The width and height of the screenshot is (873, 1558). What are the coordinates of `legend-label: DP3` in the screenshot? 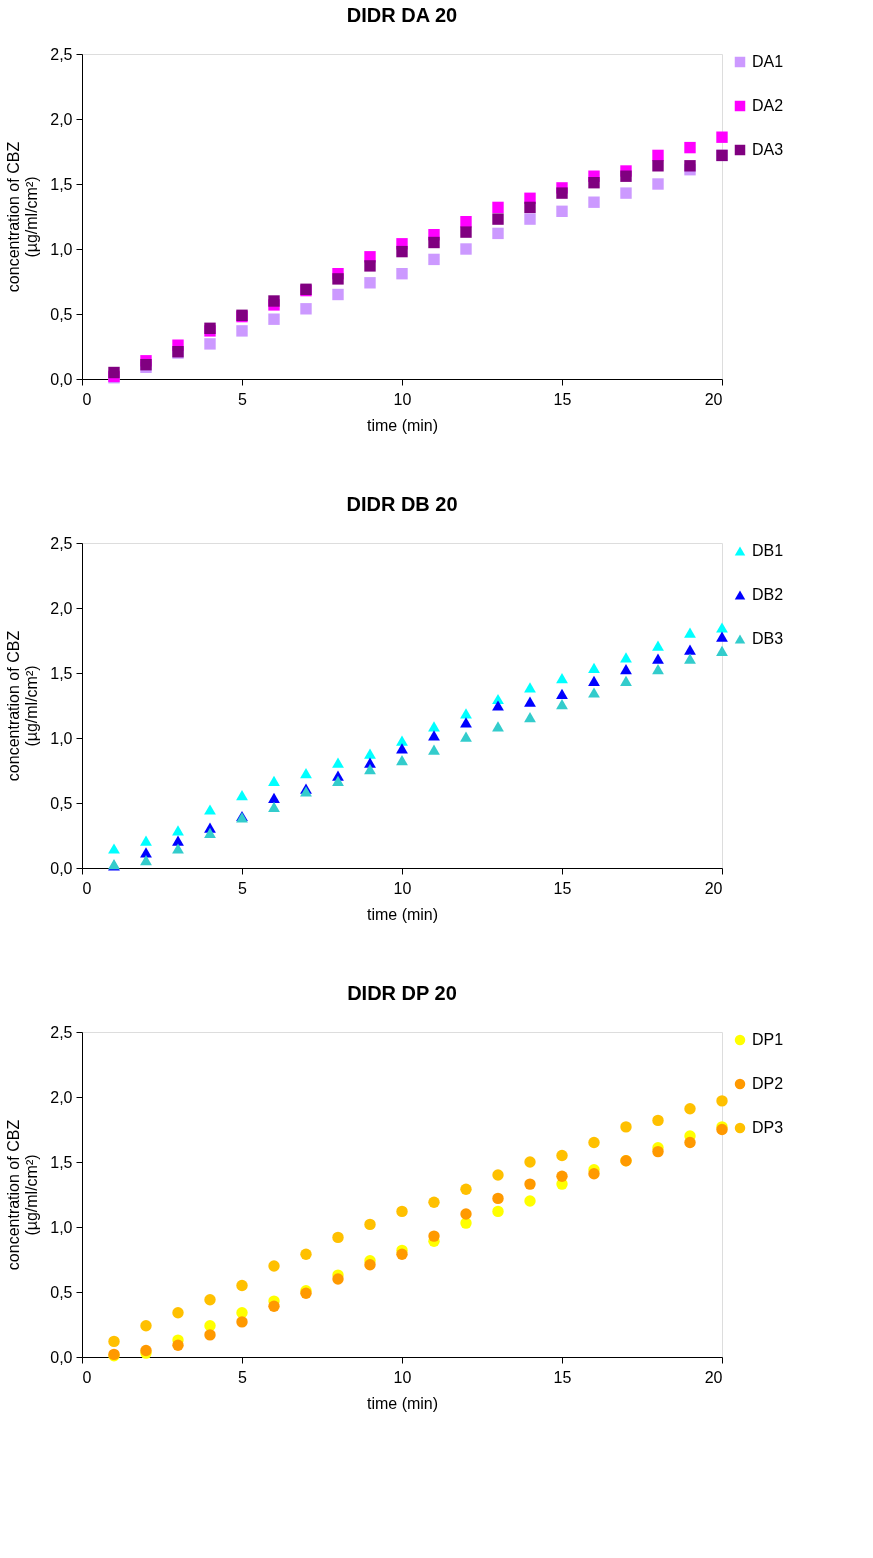 It's located at (768, 1127).